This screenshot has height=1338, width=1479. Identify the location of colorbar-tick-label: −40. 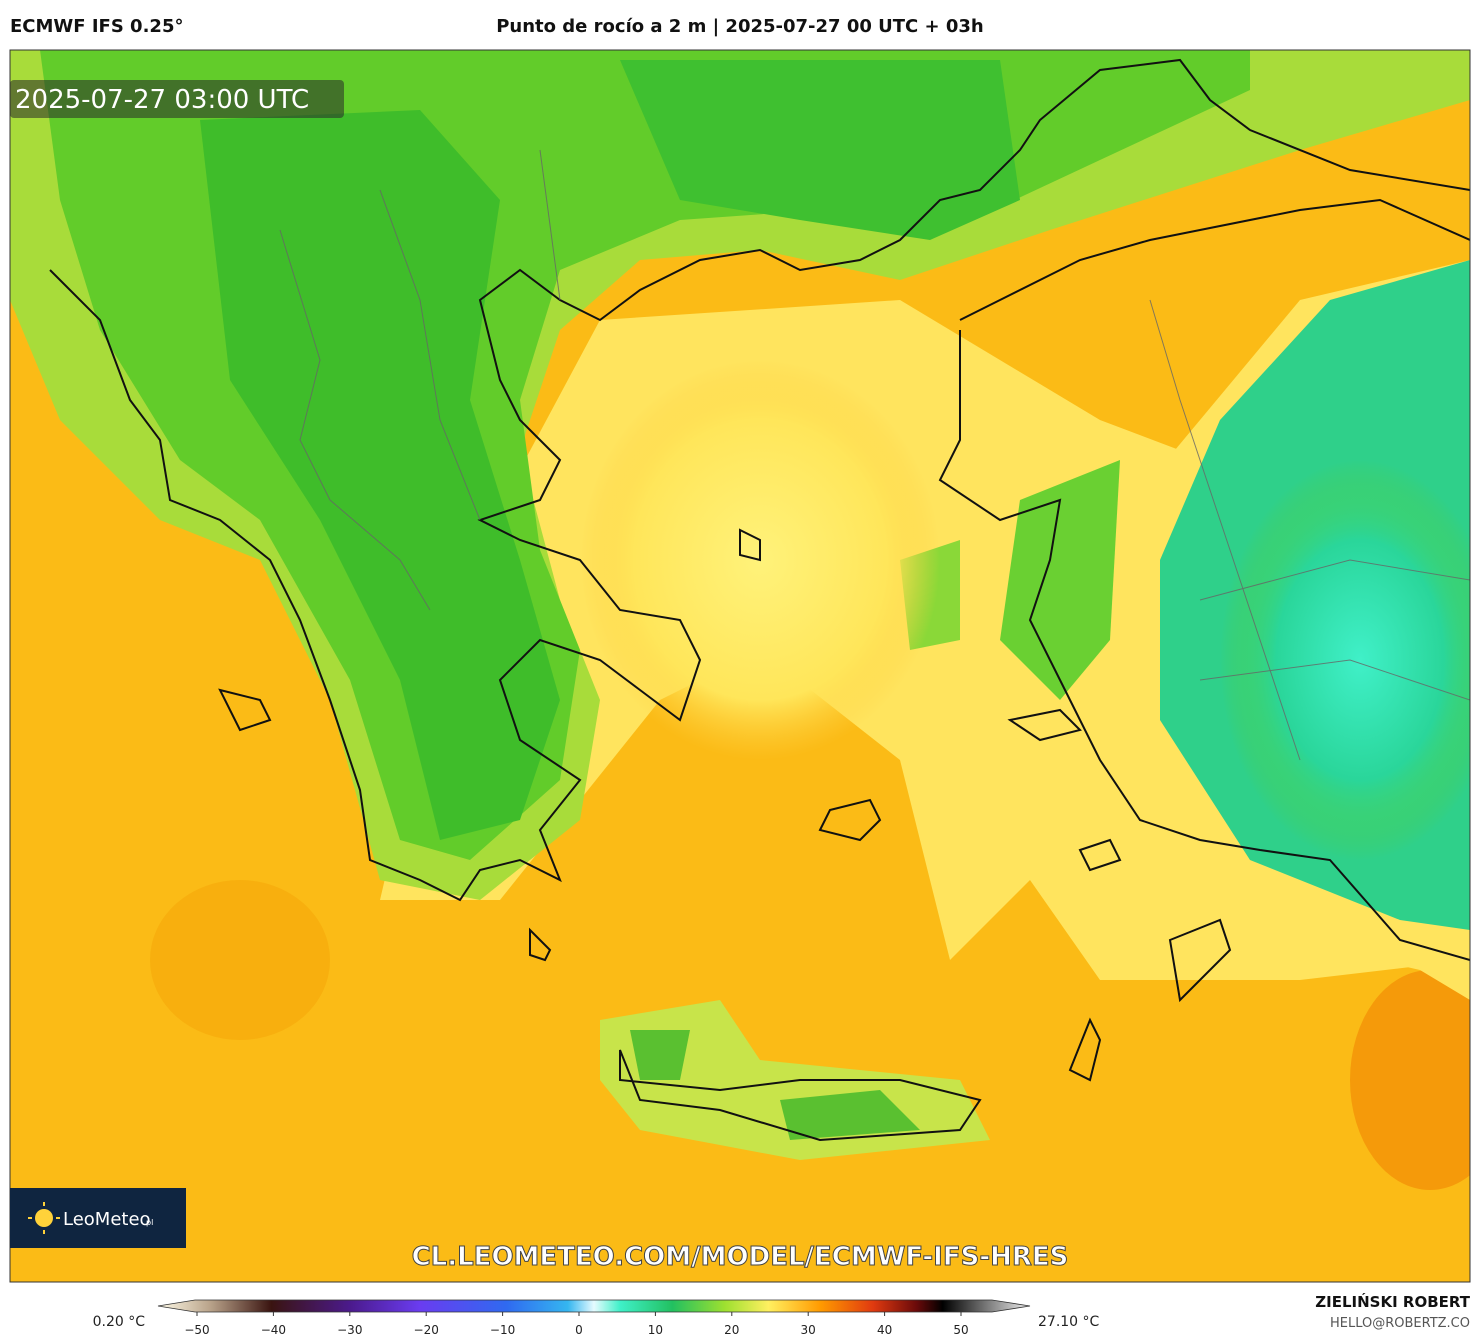
(273, 1330).